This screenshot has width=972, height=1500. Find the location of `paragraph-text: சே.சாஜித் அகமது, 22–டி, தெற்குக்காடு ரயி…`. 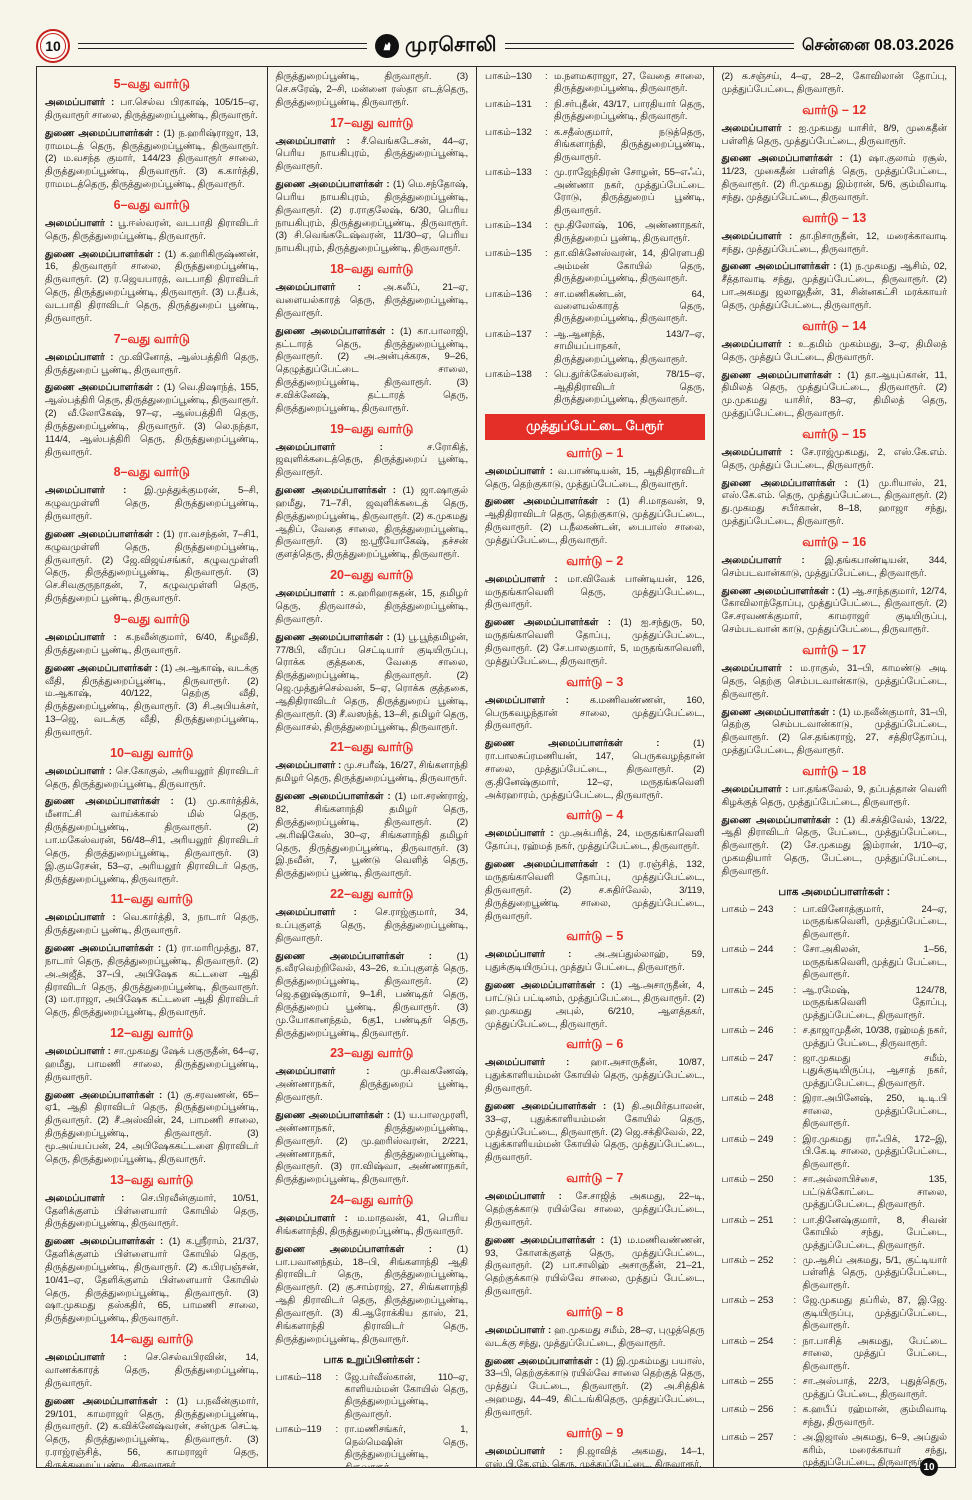

paragraph-text: சே.சாஜித் அகமது, 22–டி, தெற்குக்காடு ரயி… is located at coordinates (595, 1209).